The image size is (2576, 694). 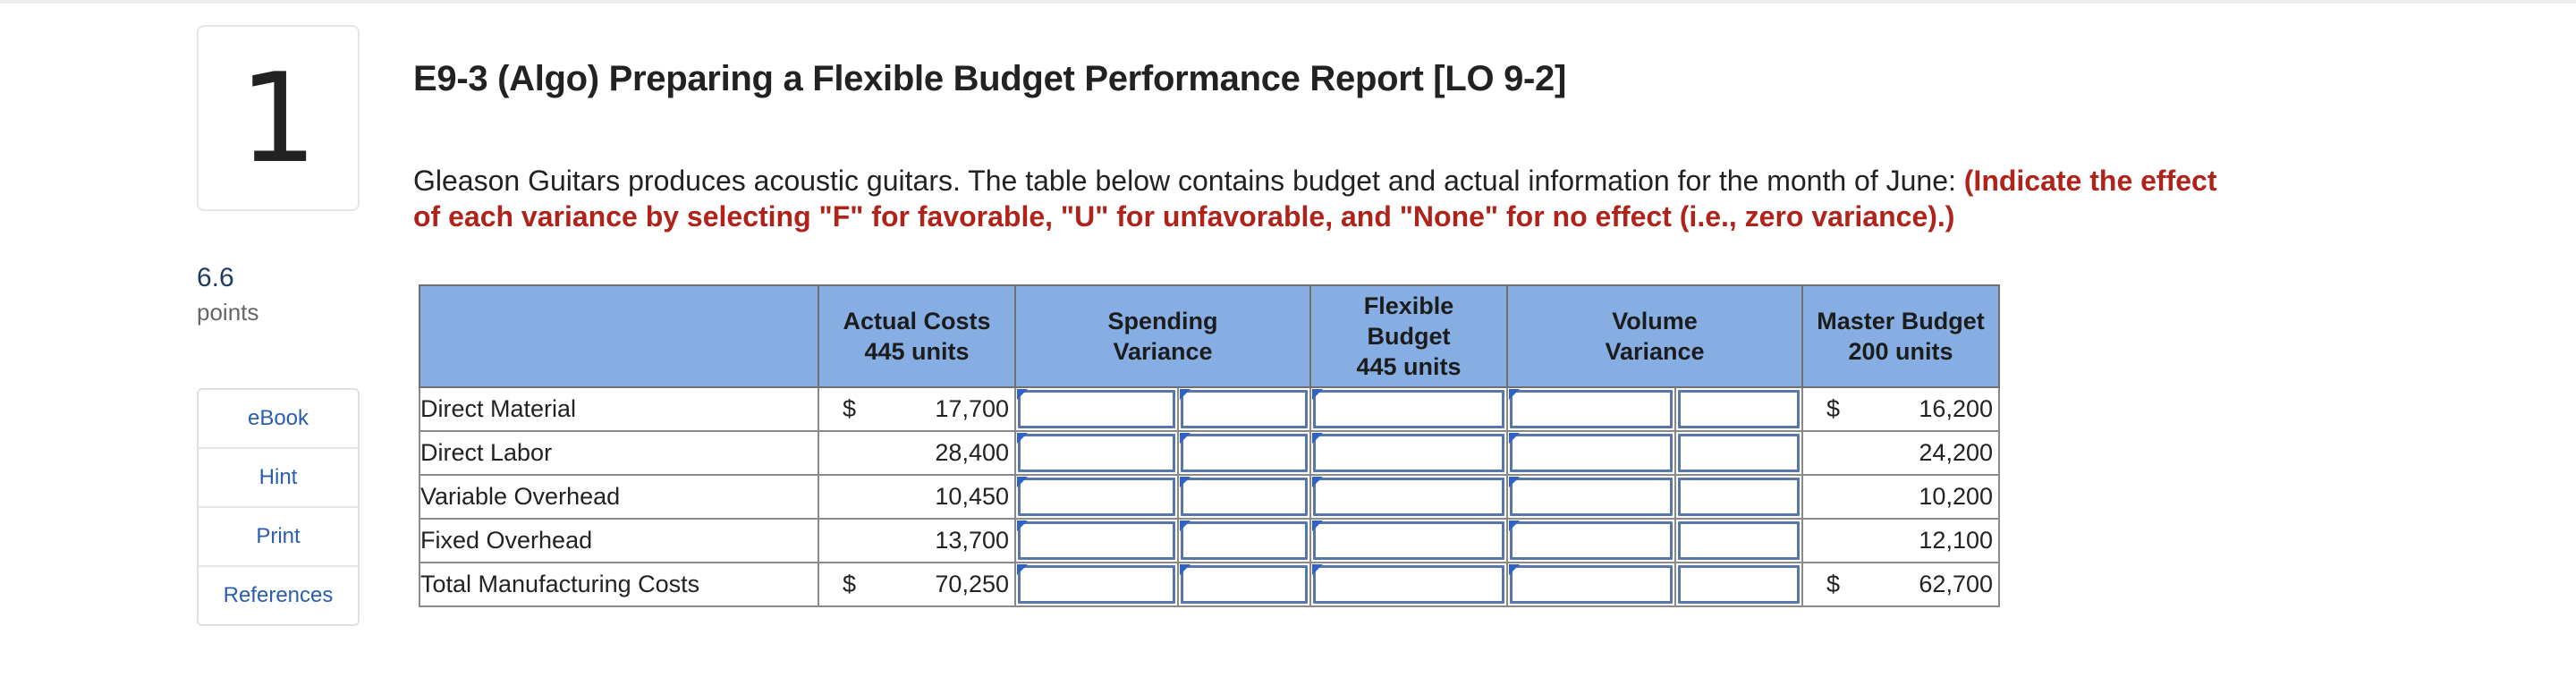 I want to click on header-actual-costs: Actual Costs 445 units, so click(x=917, y=336).